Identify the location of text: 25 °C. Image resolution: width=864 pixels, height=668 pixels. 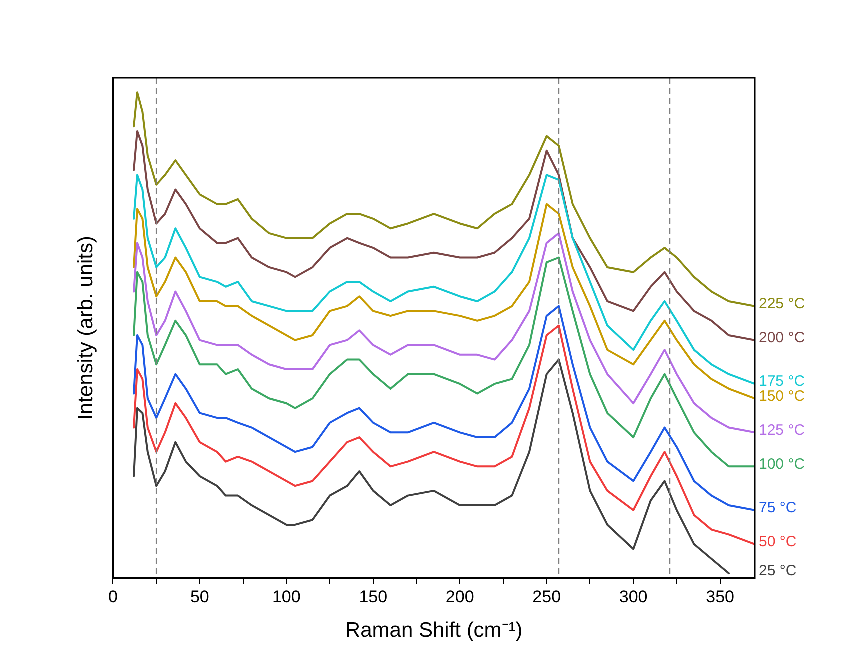
(778, 571).